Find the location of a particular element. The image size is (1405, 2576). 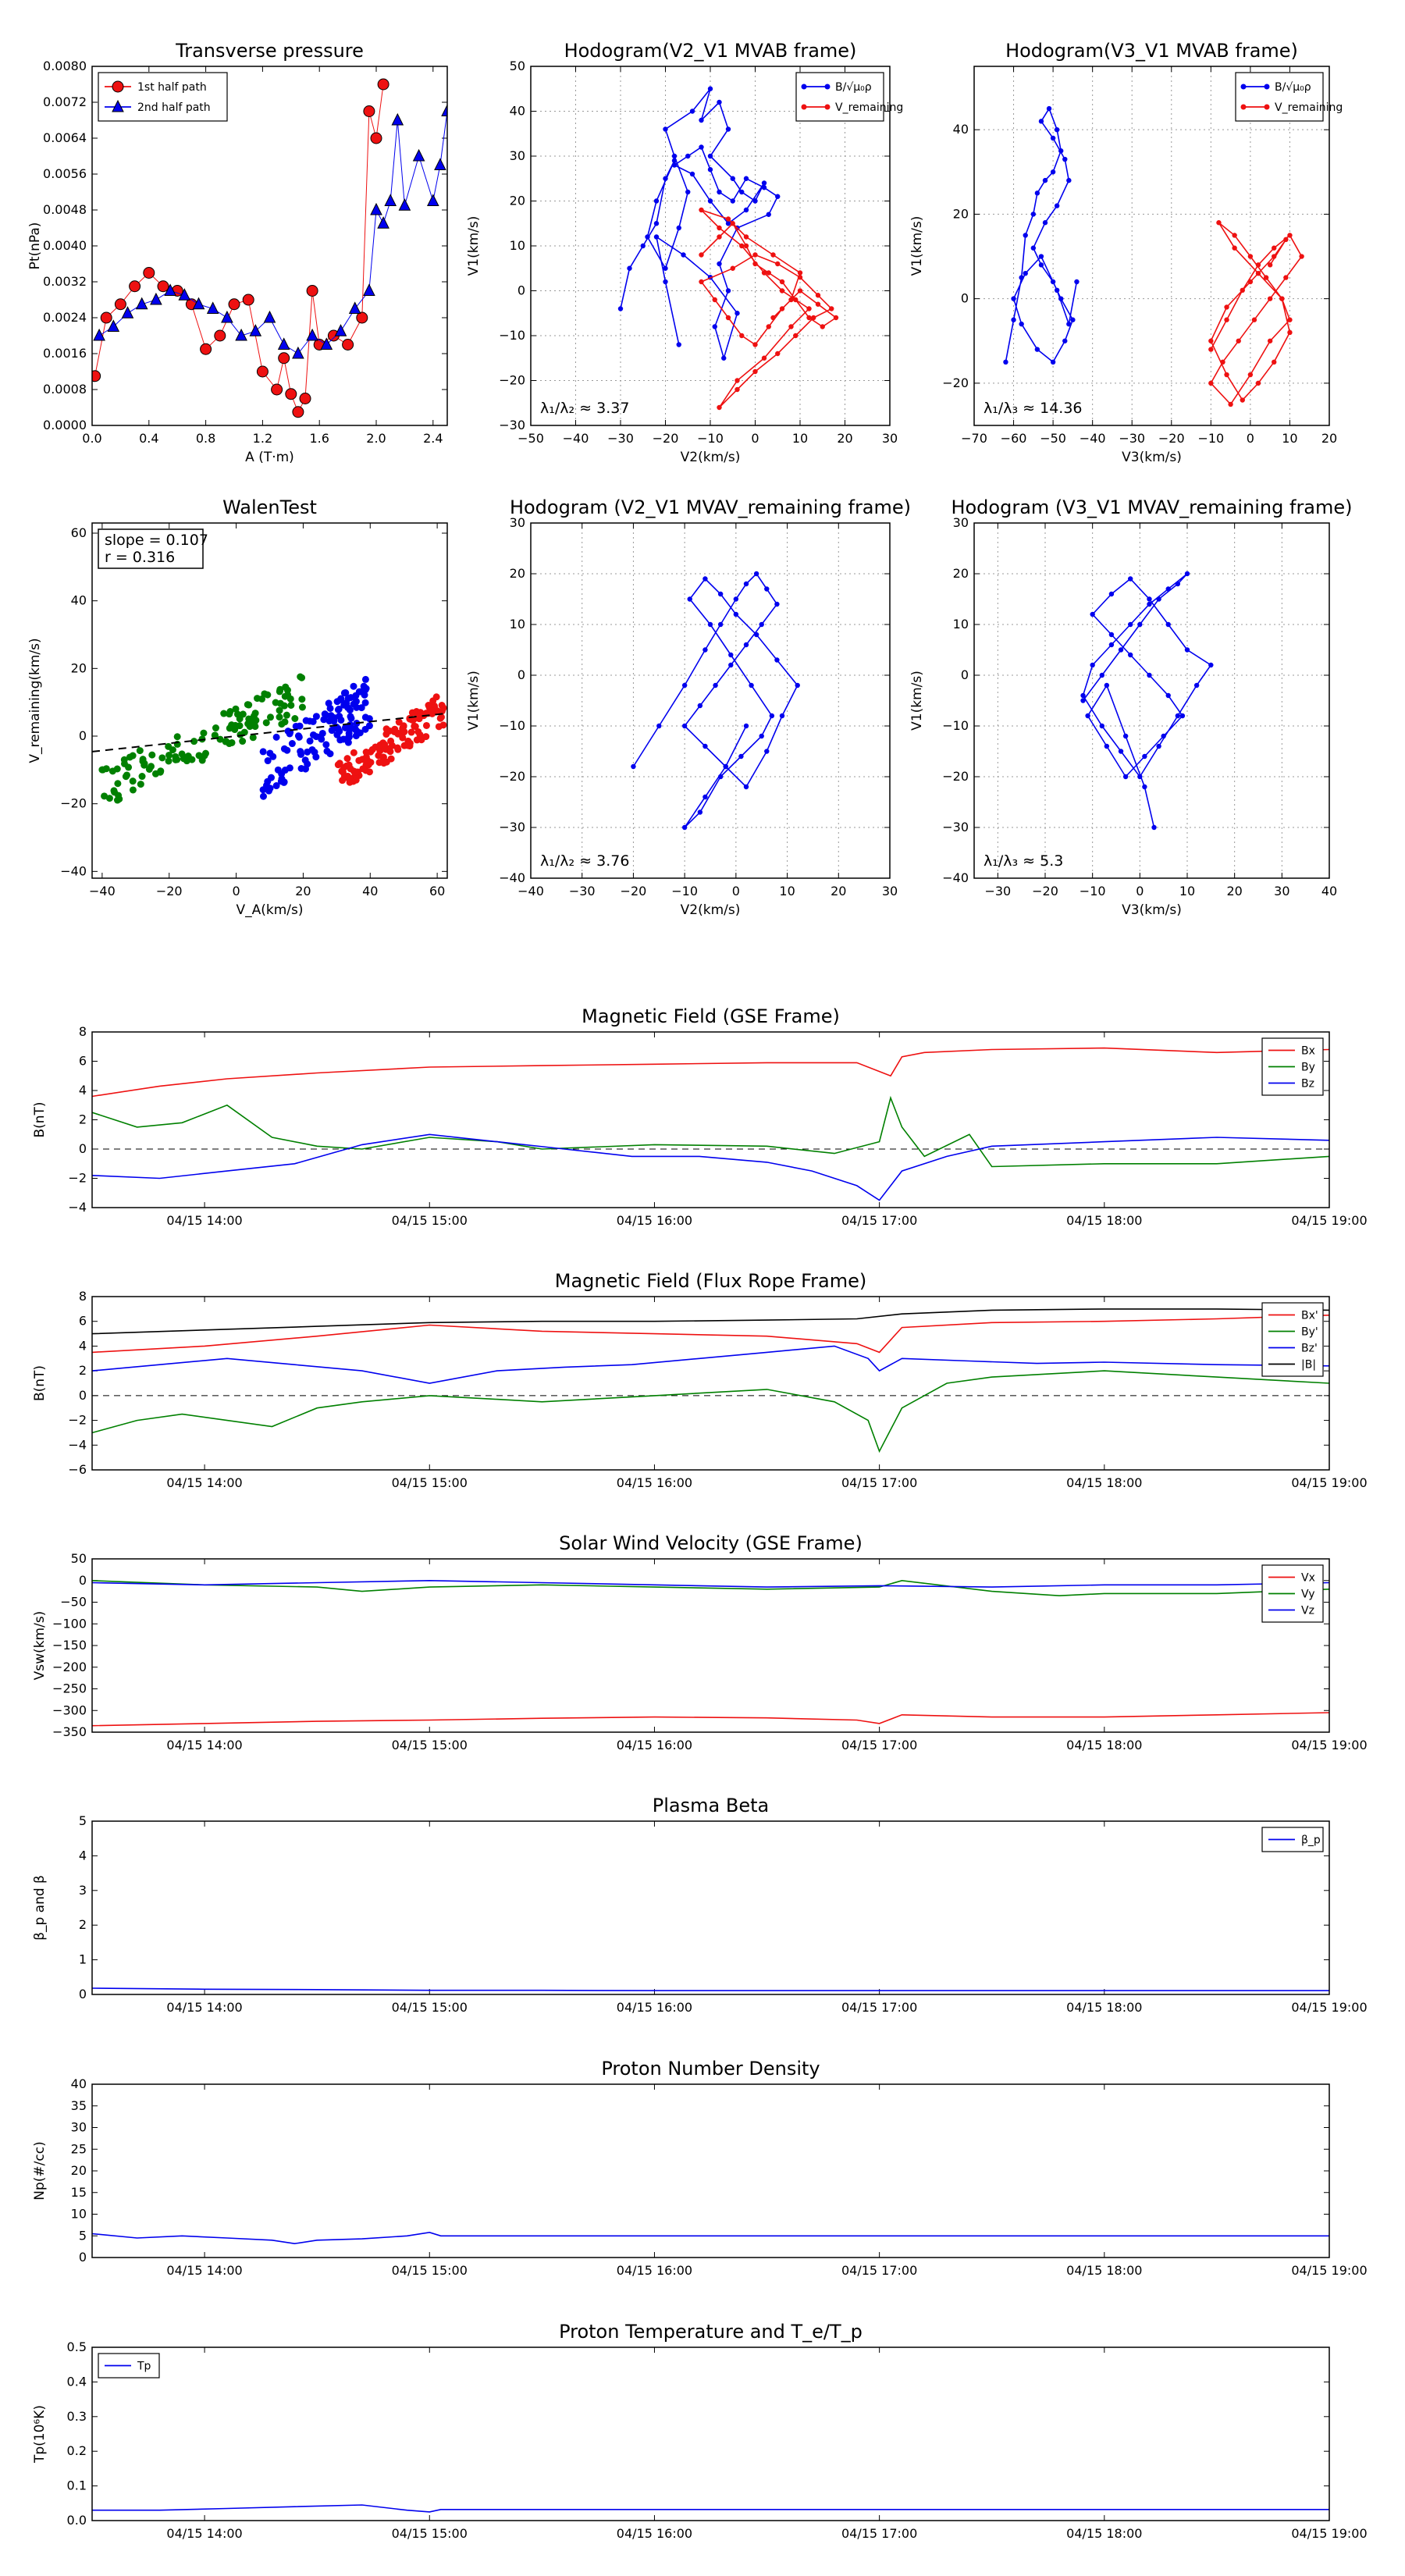

y-tick-label: 0.0056 is located at coordinates (65, 173).